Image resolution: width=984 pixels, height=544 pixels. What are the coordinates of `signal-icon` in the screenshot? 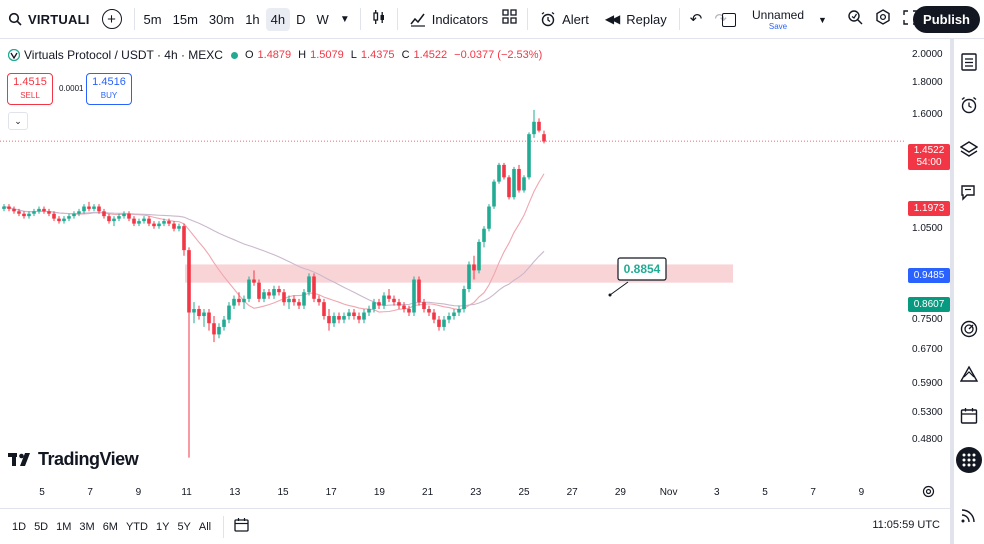 It's located at (969, 517).